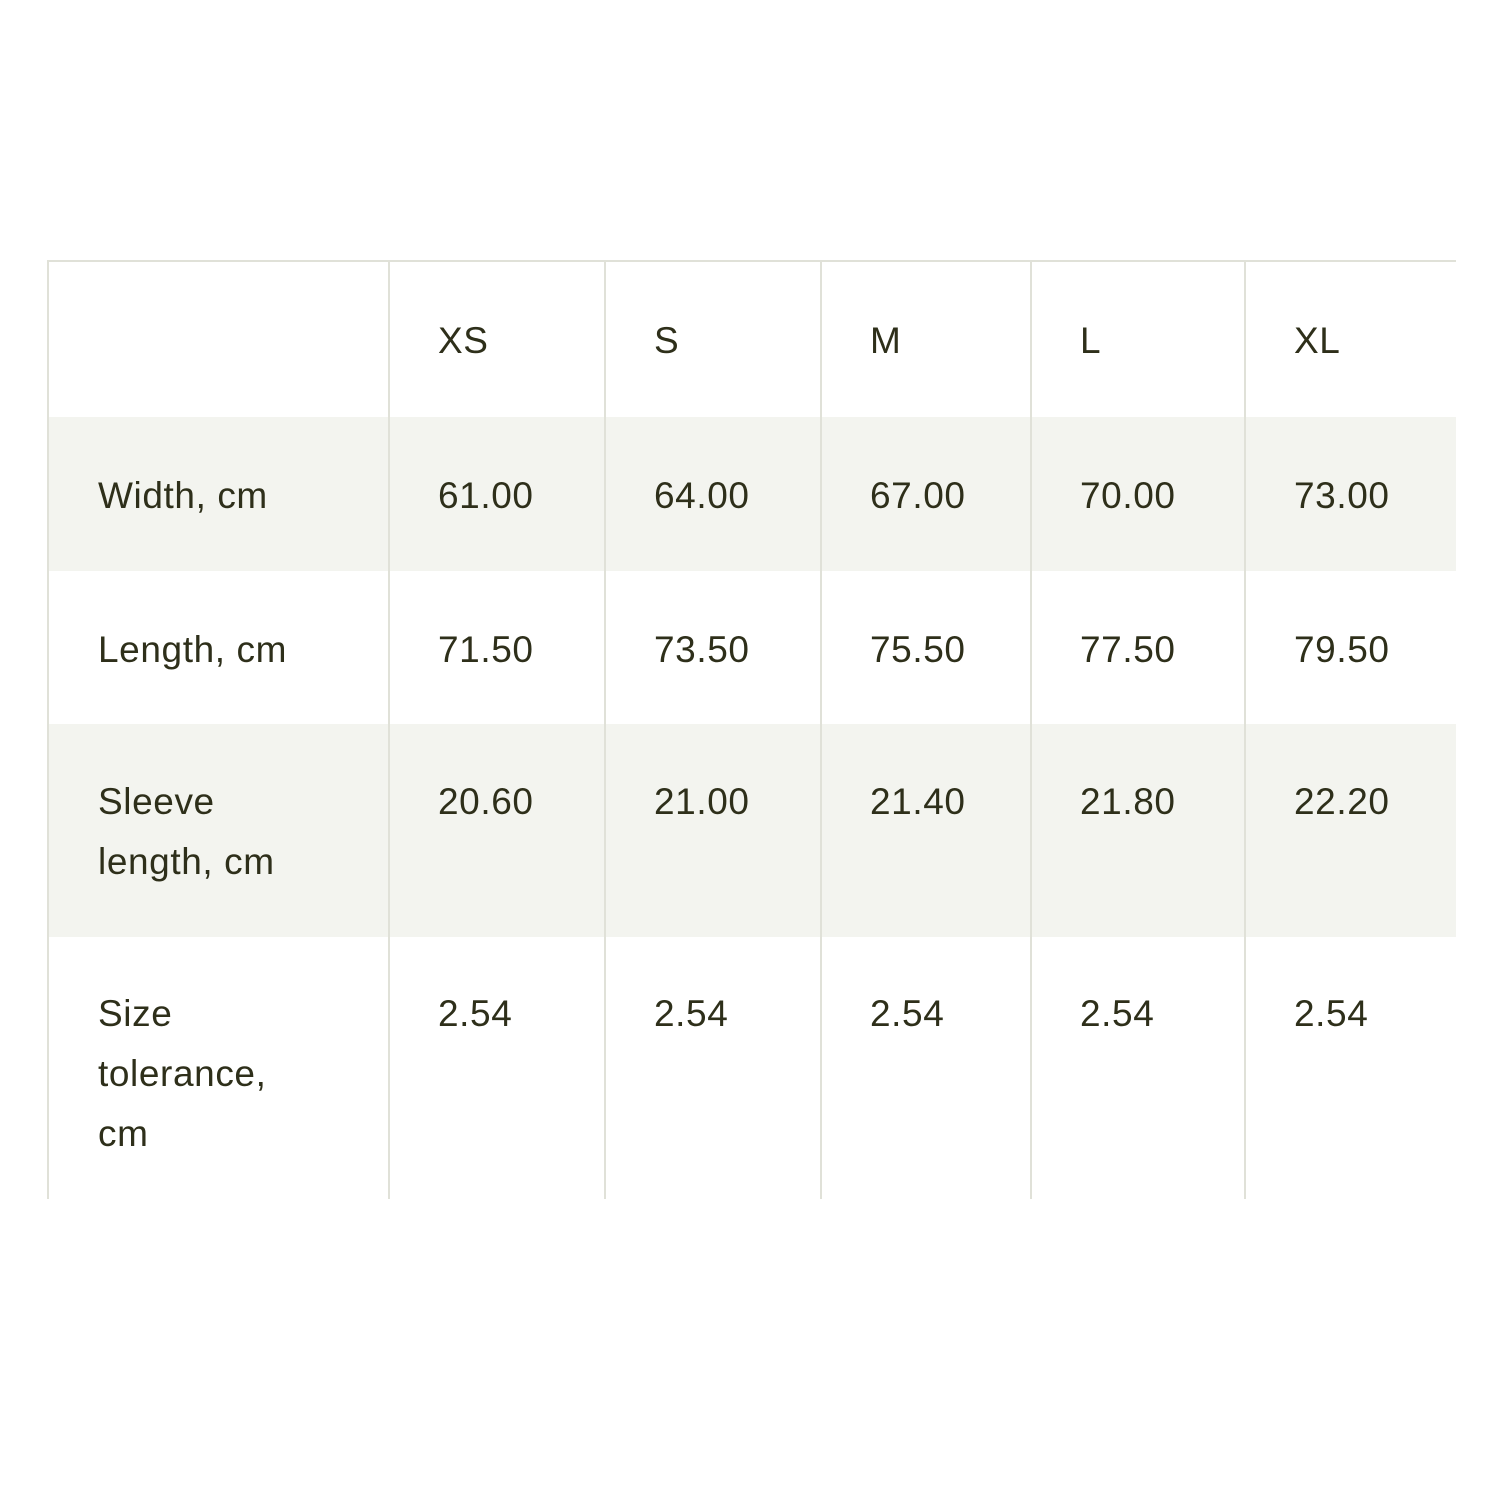  What do you see at coordinates (496, 338) in the screenshot?
I see `header-cell-xs: XS` at bounding box center [496, 338].